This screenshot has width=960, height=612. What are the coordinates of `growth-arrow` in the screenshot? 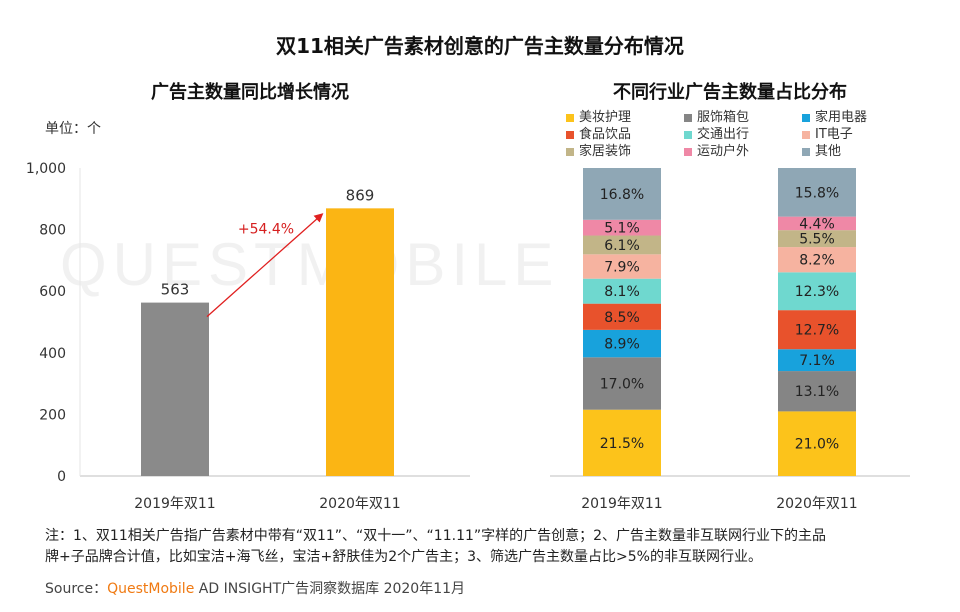 It's located at (265, 265).